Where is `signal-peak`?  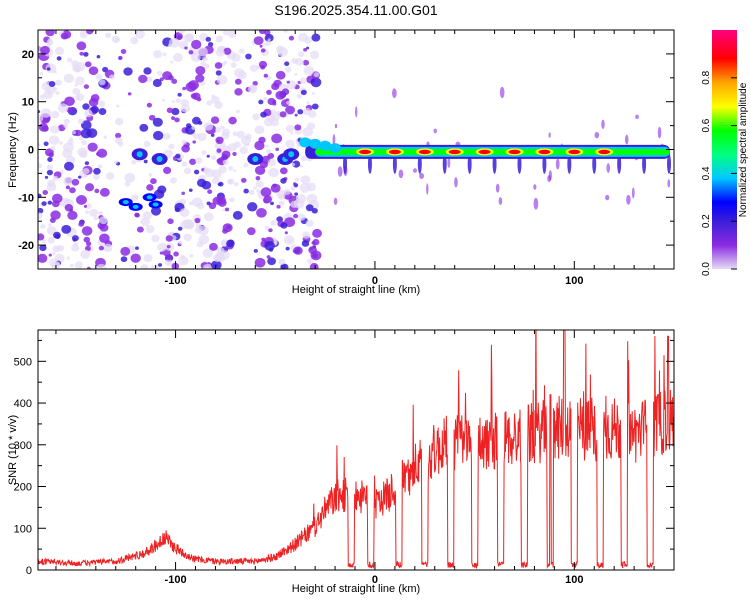 signal-peak is located at coordinates (574, 152).